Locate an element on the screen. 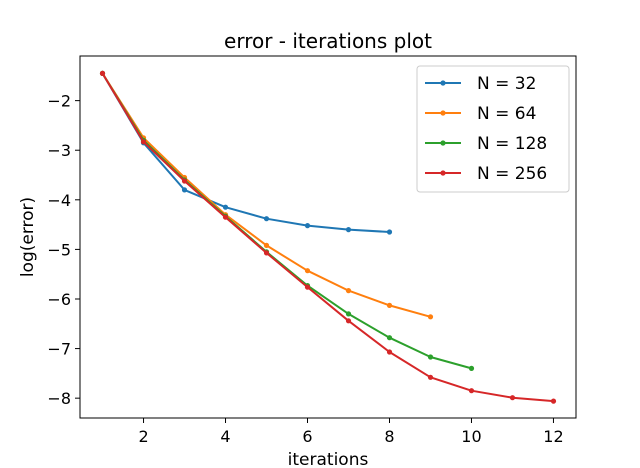 This screenshot has height=468, width=640. chart-title: error - iterations plot is located at coordinates (328, 41).